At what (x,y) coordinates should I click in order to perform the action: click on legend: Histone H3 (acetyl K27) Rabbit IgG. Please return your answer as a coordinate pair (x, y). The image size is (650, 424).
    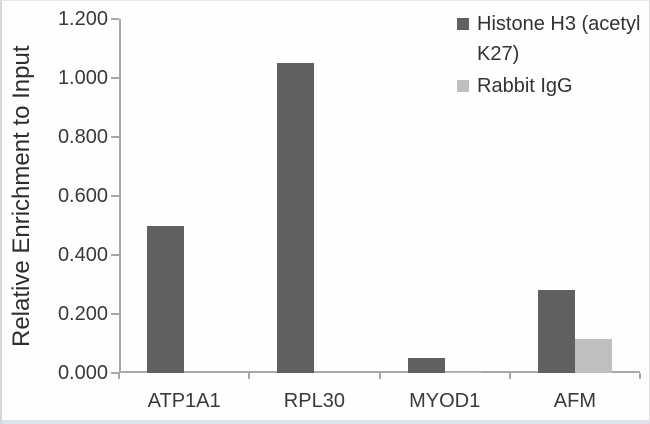
    Looking at the image, I should click on (550, 56).